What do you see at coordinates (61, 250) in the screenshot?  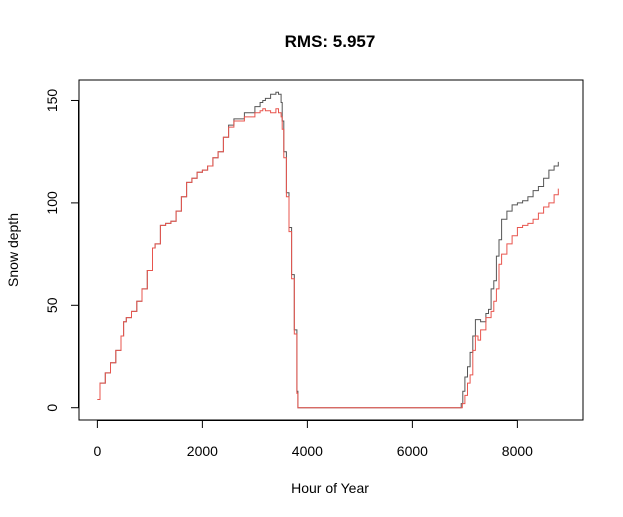 I see `y-axis: 0 50 100 150` at bounding box center [61, 250].